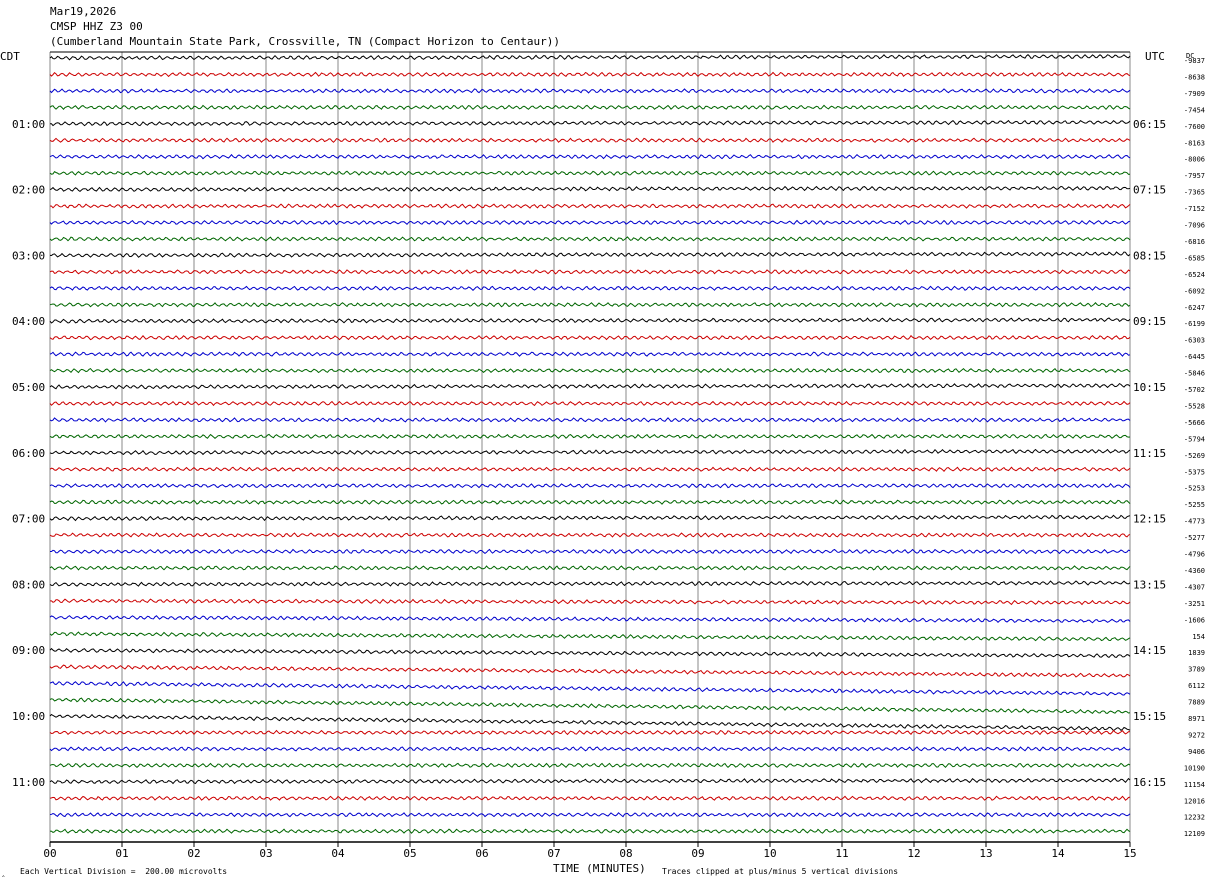  Describe the element at coordinates (1194, 801) in the screenshot. I see `trace-offset-label: 12016` at that location.